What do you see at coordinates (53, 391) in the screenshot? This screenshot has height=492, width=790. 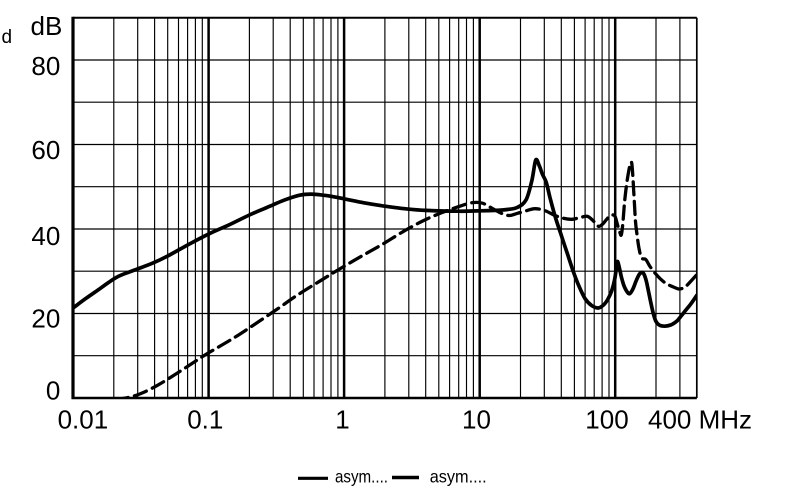 I see `svg-text: 0` at bounding box center [53, 391].